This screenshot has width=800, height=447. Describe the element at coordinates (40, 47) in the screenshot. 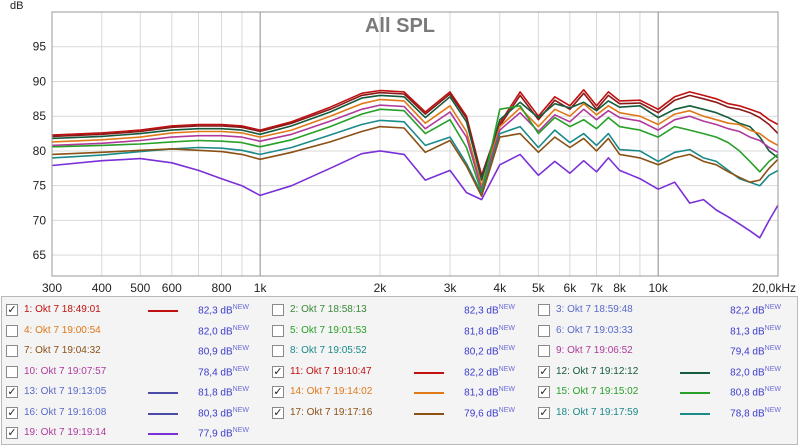

I see `y-tick-label: 95` at that location.